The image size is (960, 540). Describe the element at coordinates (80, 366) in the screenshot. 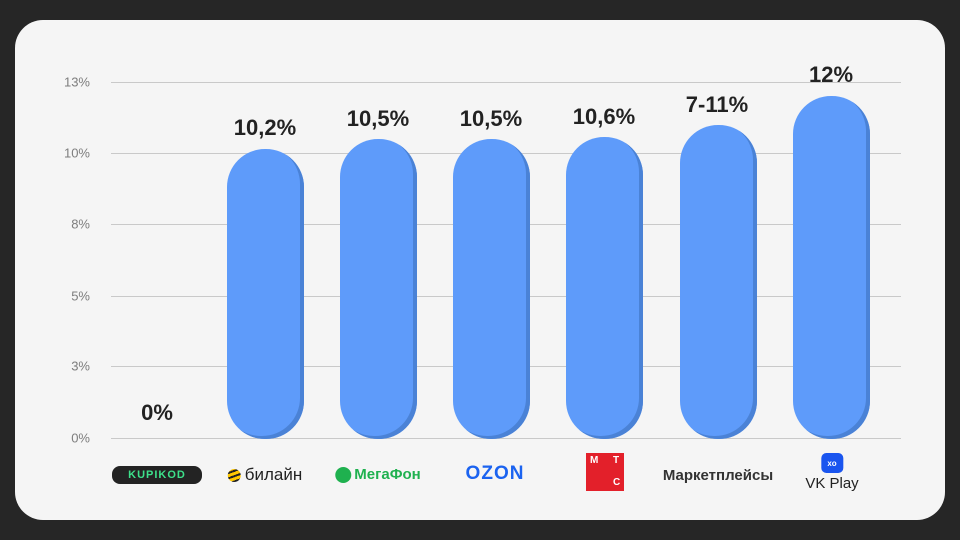

I see `ytick: 3%` at that location.